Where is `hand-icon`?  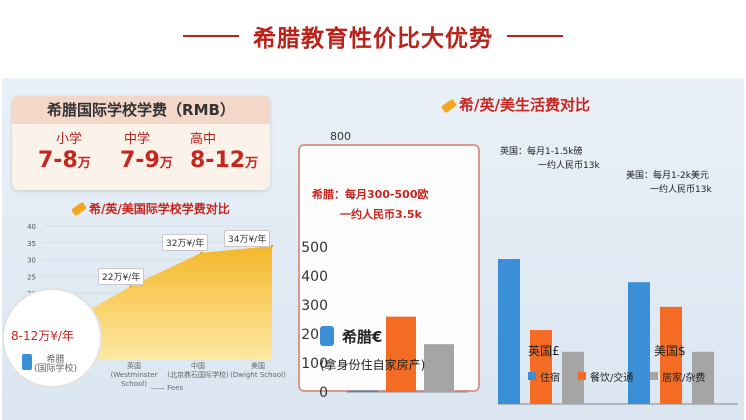 hand-icon is located at coordinates (27, 362).